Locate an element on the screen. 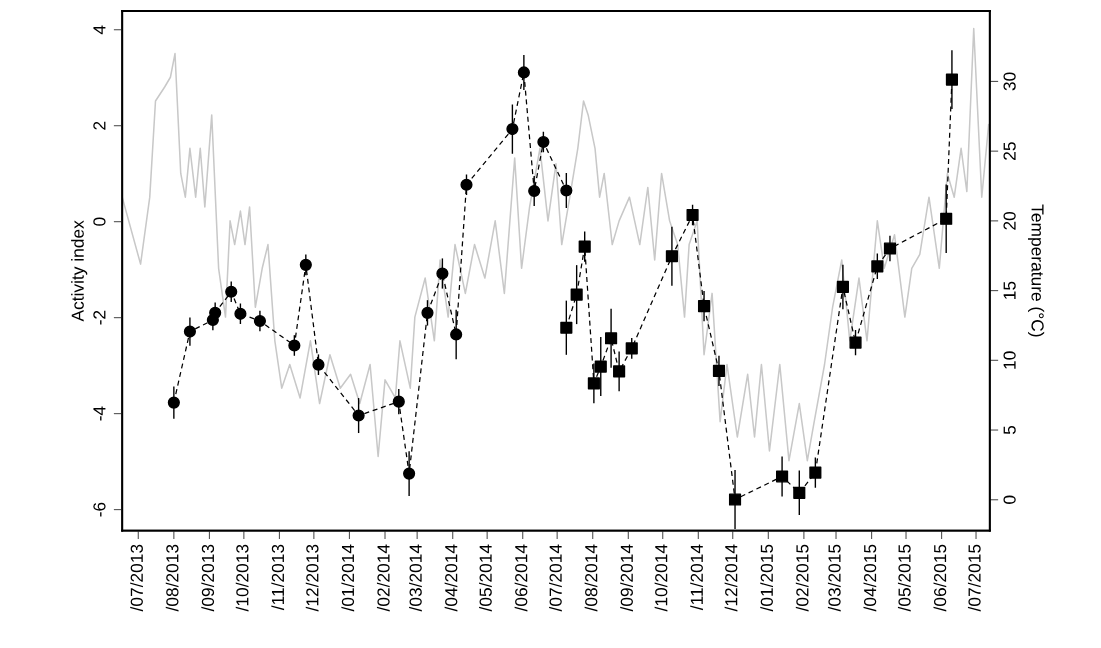 The height and width of the screenshot is (648, 1101). x-tick-label: /11/2014 is located at coordinates (696, 577).